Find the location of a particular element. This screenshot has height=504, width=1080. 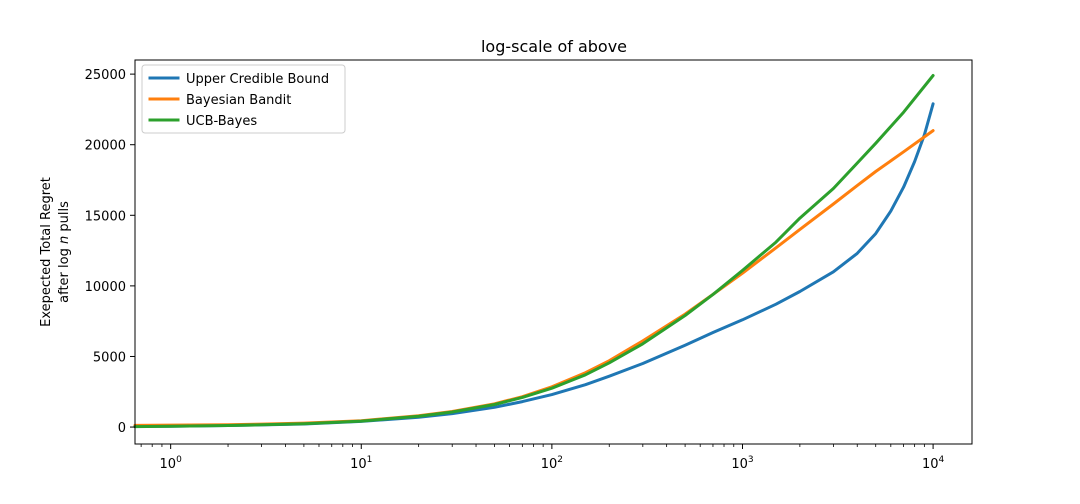

y-axis-label-prefix: after log is located at coordinates (64, 275).